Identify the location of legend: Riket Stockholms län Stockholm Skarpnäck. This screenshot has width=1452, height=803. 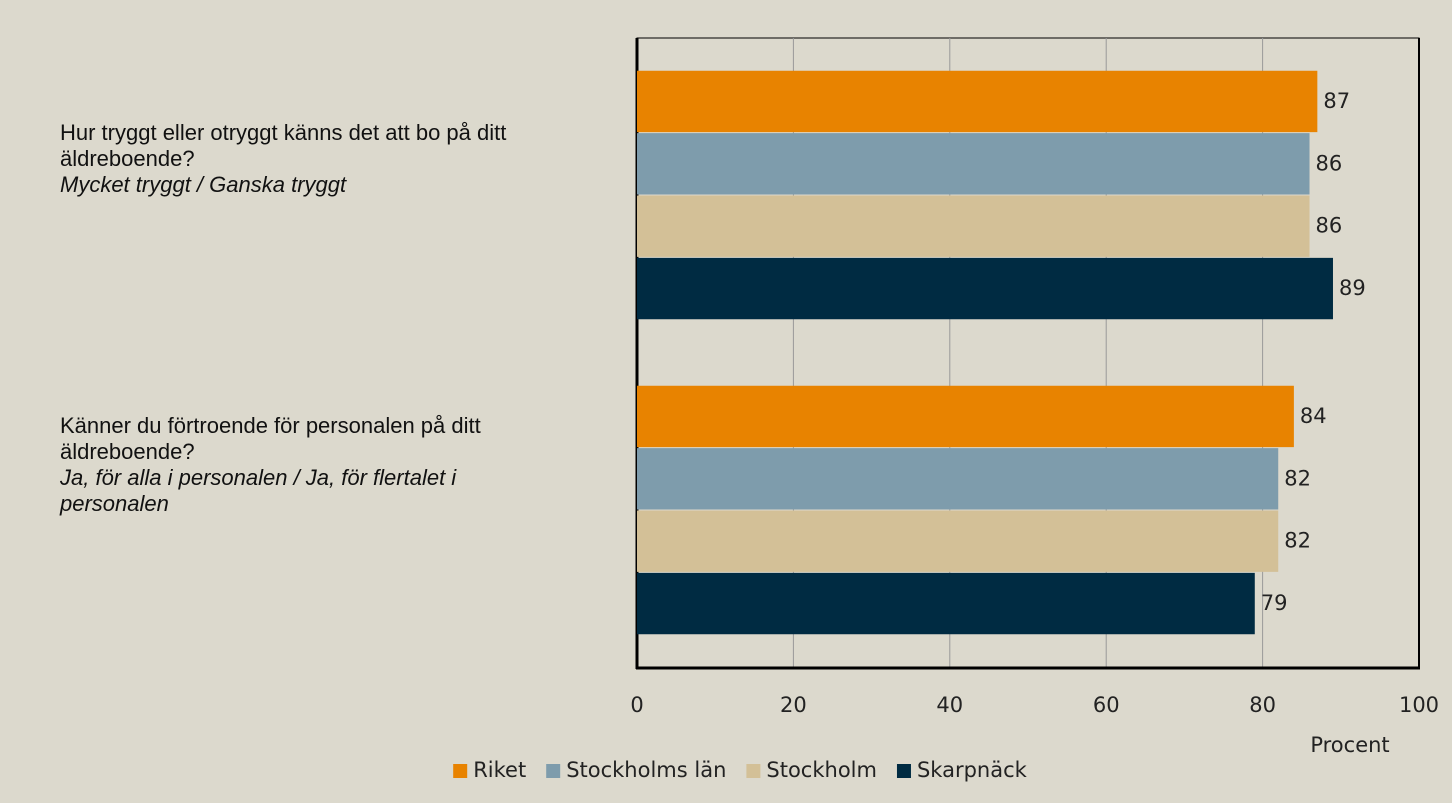
(740, 770).